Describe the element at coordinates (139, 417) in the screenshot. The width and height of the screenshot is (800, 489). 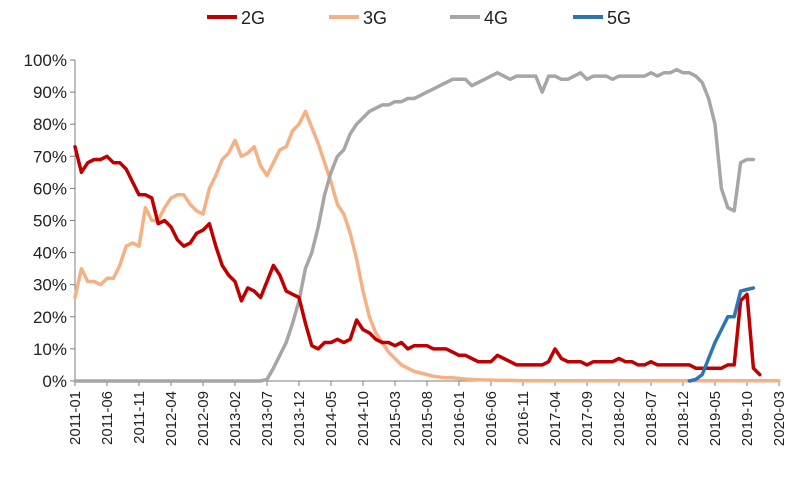
I see `x-tick-label: 2011-11` at that location.